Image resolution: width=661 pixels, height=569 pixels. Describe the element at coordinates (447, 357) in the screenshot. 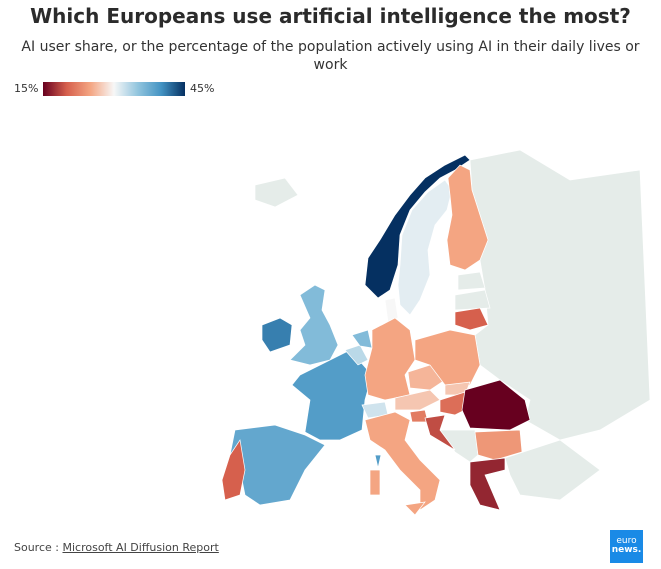

I see `country-region-pl` at that location.